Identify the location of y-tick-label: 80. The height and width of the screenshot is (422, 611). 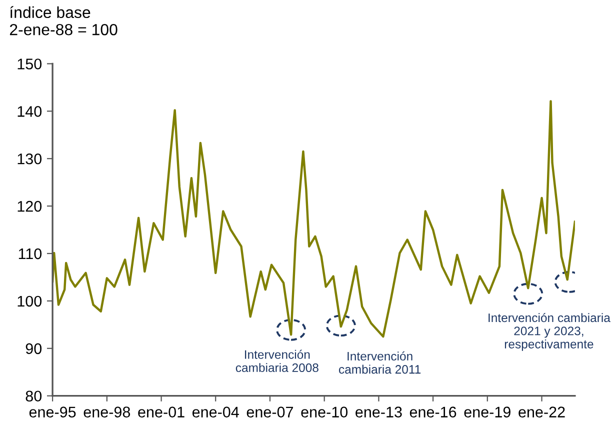
(34, 396).